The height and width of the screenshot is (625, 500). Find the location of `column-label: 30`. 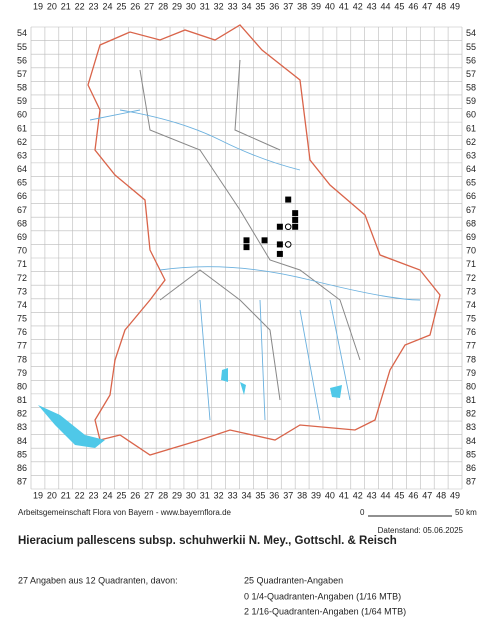

column-label: 30 is located at coordinates (191, 6).